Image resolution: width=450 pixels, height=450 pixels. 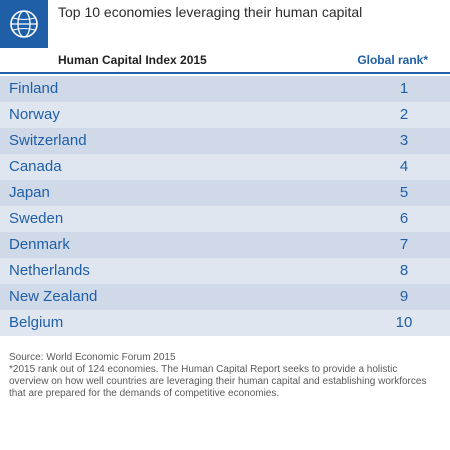 I want to click on table-row: Sweden 6, so click(x=225, y=219).